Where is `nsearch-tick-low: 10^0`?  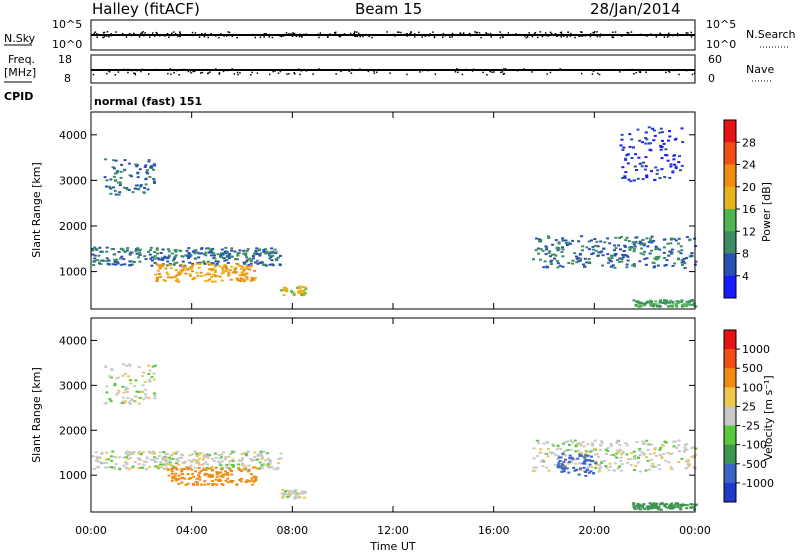
nsearch-tick-low: 10^0 is located at coordinates (721, 44).